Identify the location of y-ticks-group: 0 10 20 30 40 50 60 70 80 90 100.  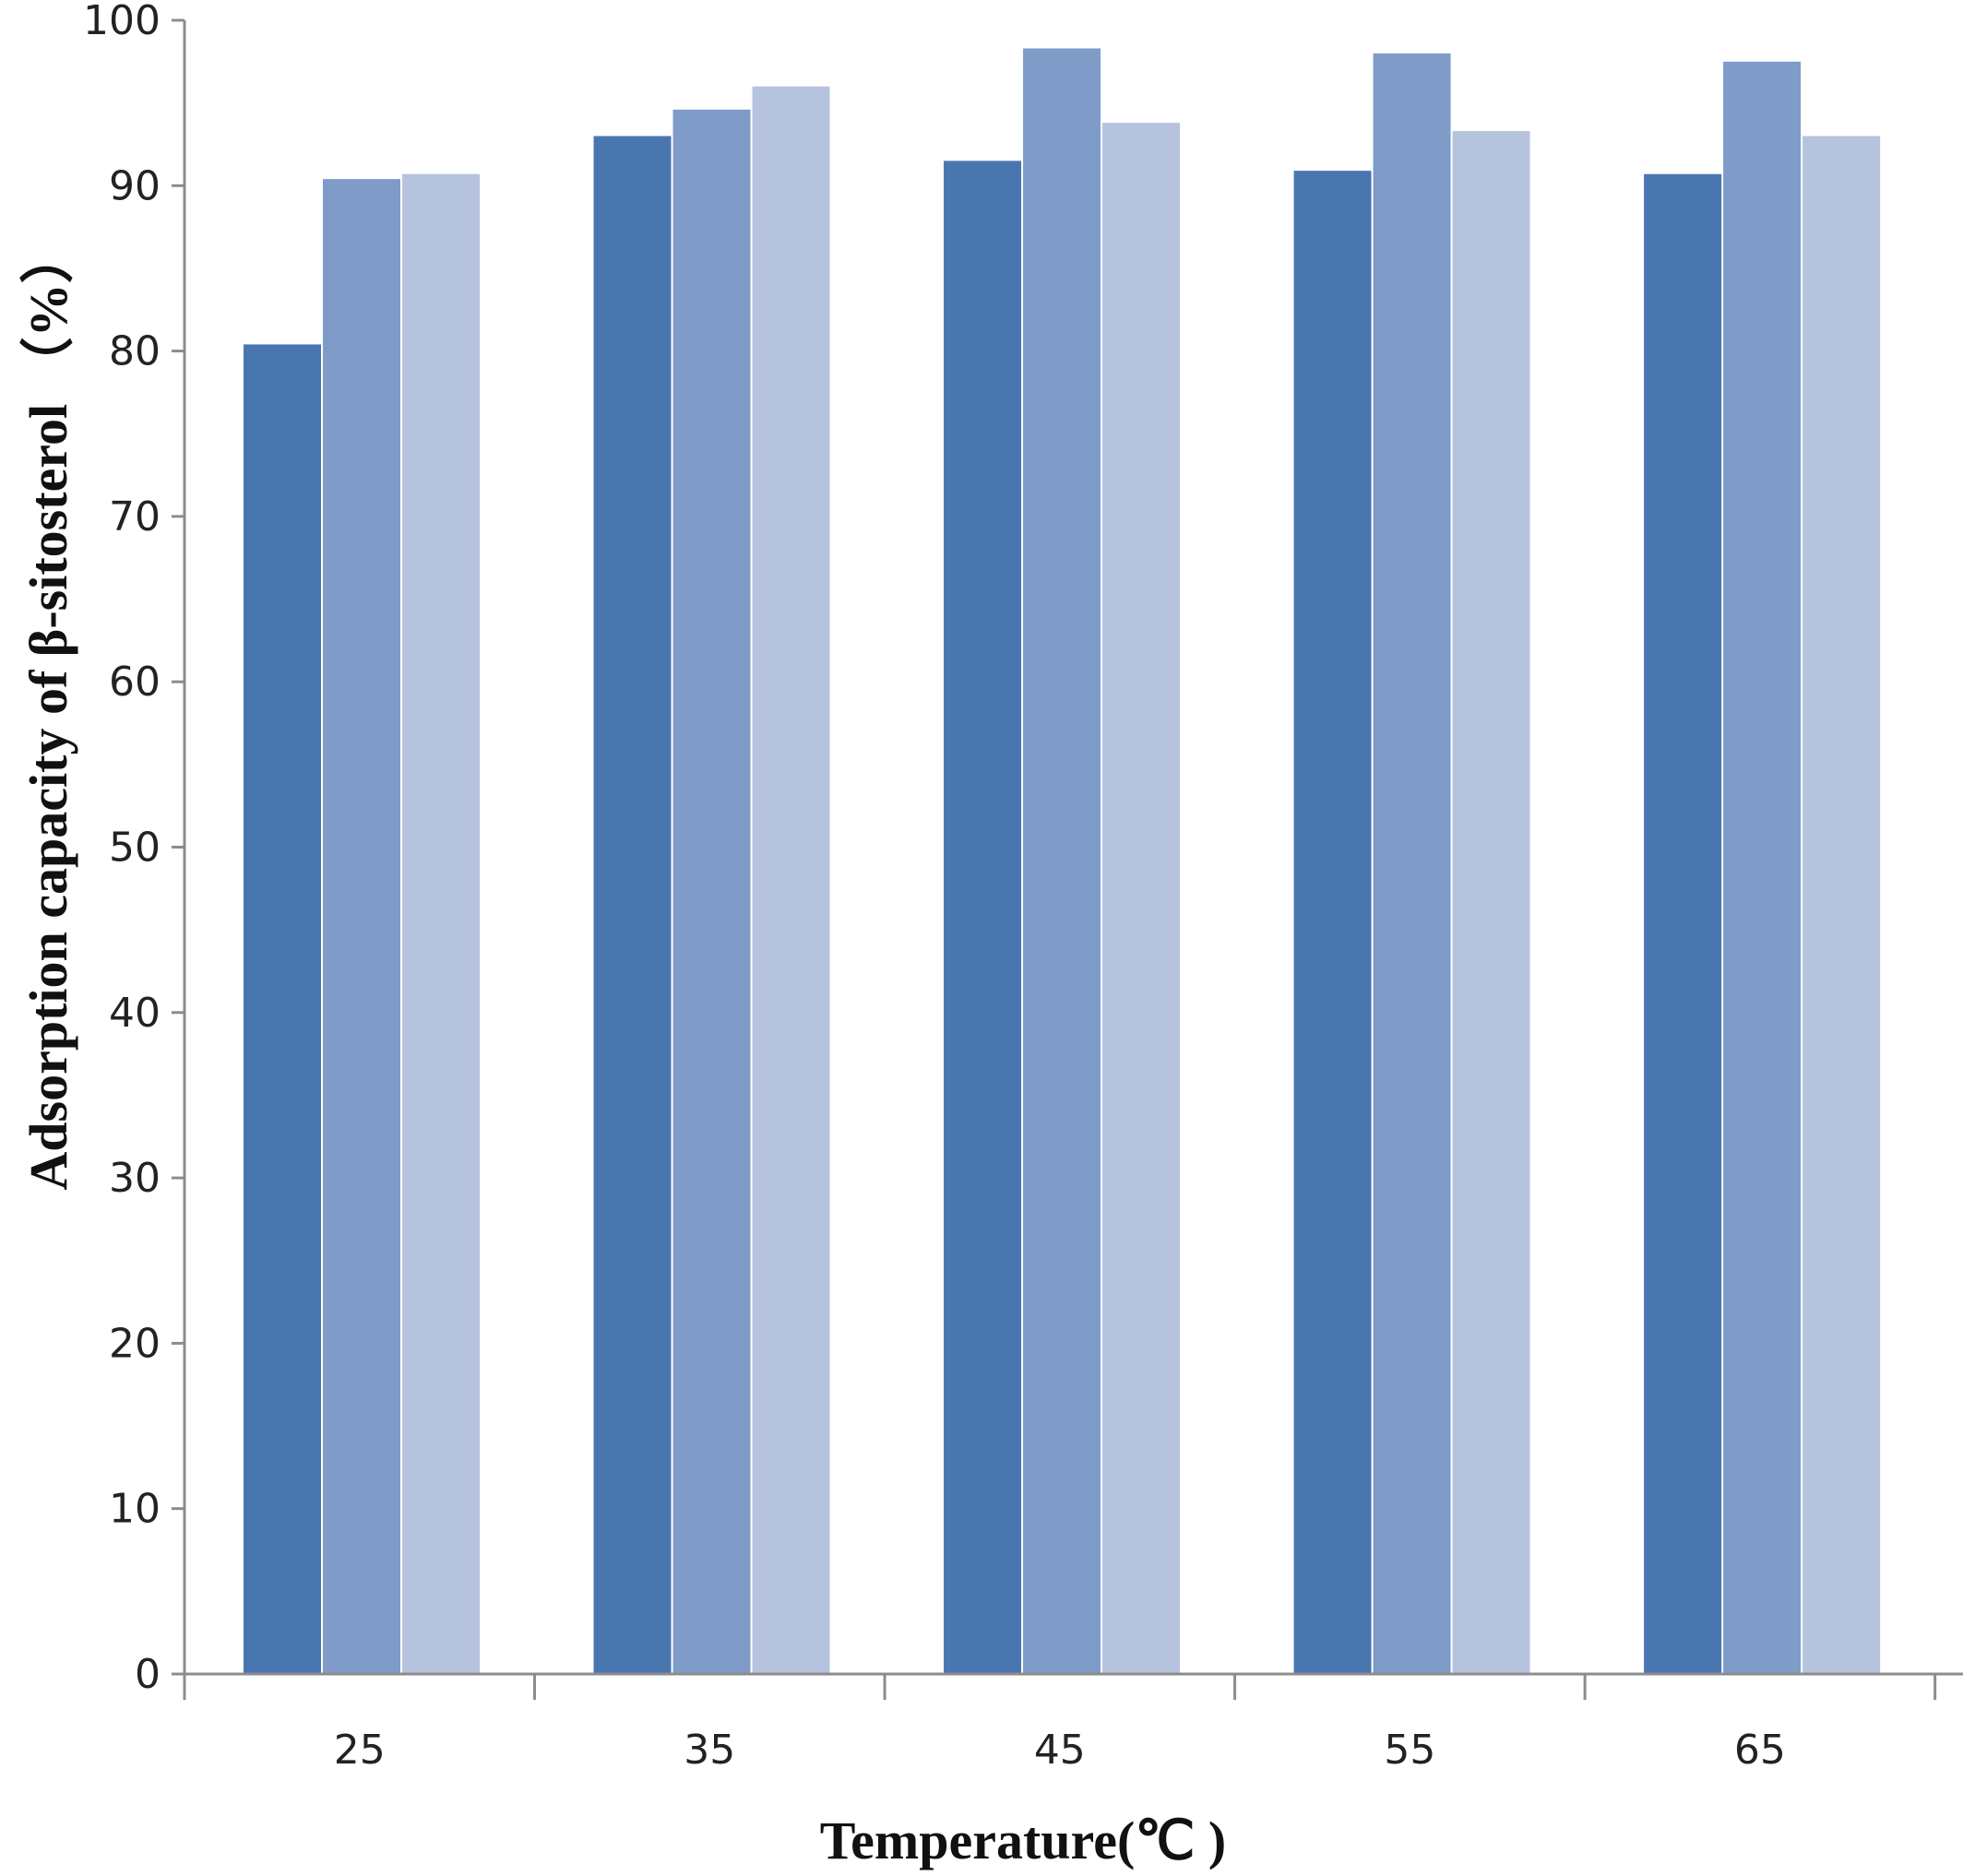
(133, 849).